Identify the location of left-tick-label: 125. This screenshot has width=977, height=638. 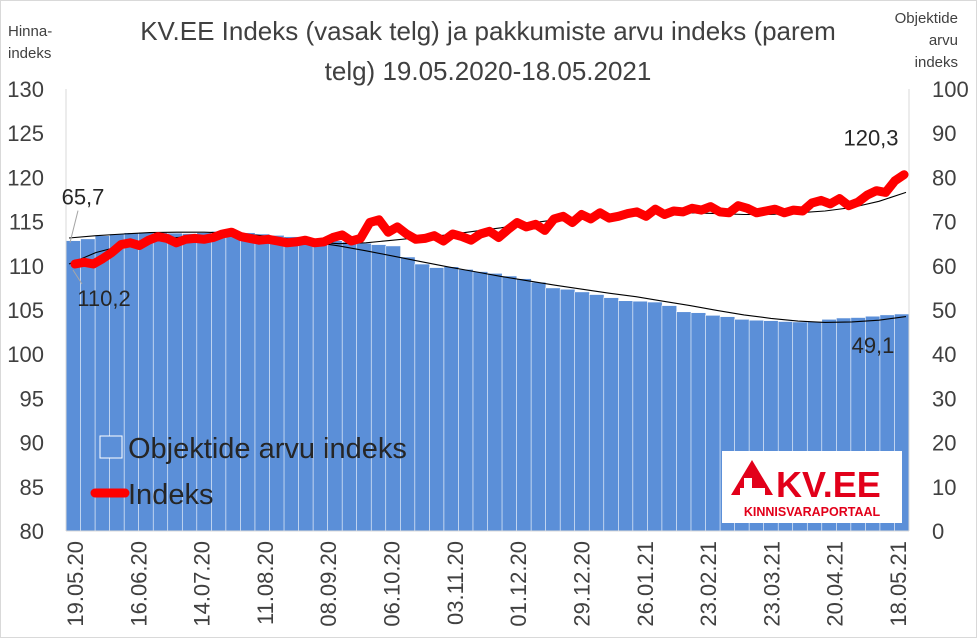
(25, 133).